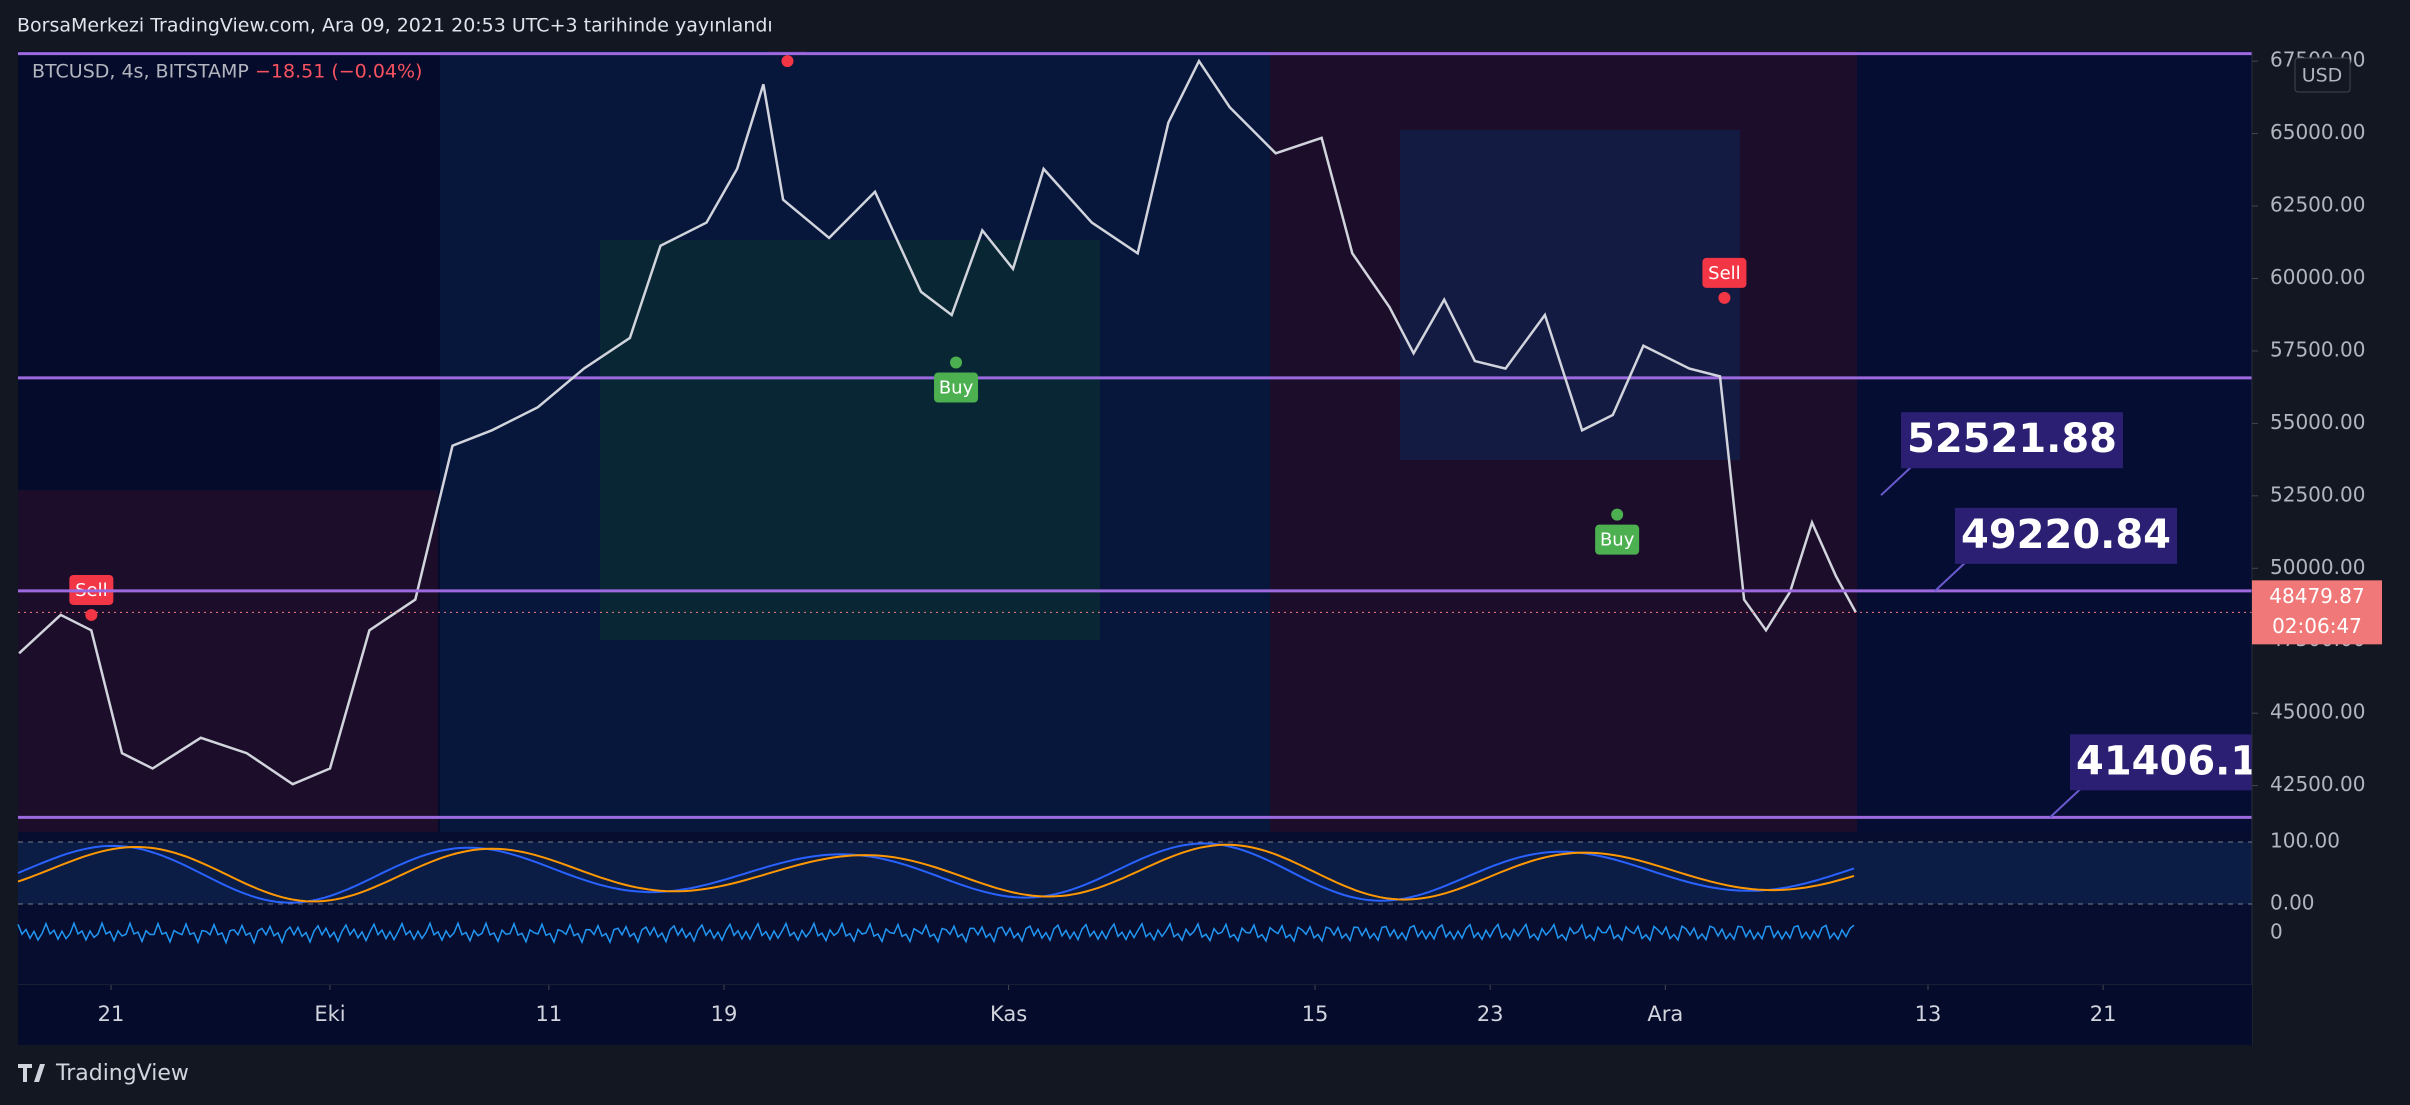 The image size is (2410, 1105). Describe the element at coordinates (122, 1073) in the screenshot. I see `brand-name: TradingView` at that location.